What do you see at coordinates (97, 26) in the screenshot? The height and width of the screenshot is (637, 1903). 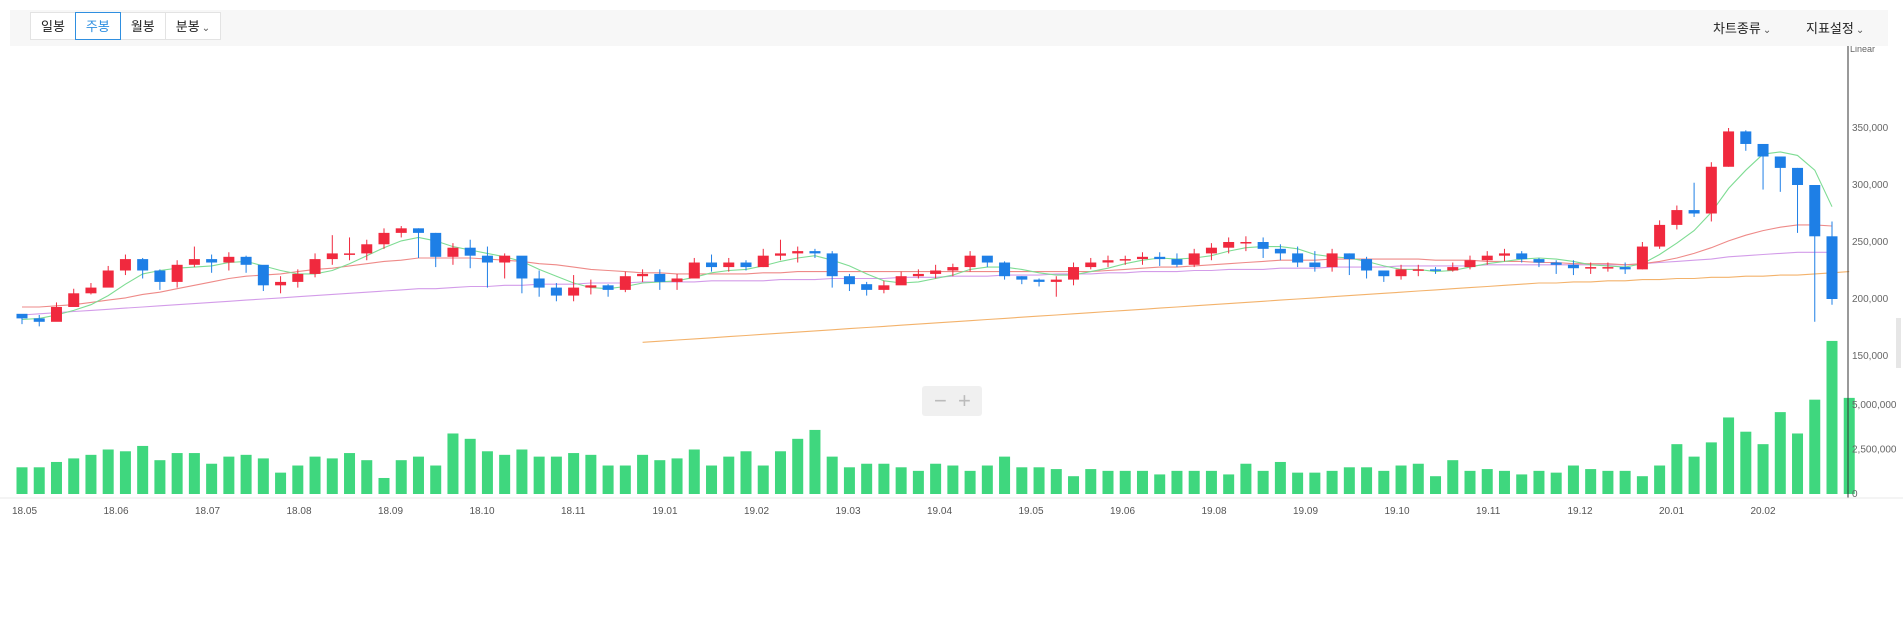 I see `tab-weekly: 주봉` at bounding box center [97, 26].